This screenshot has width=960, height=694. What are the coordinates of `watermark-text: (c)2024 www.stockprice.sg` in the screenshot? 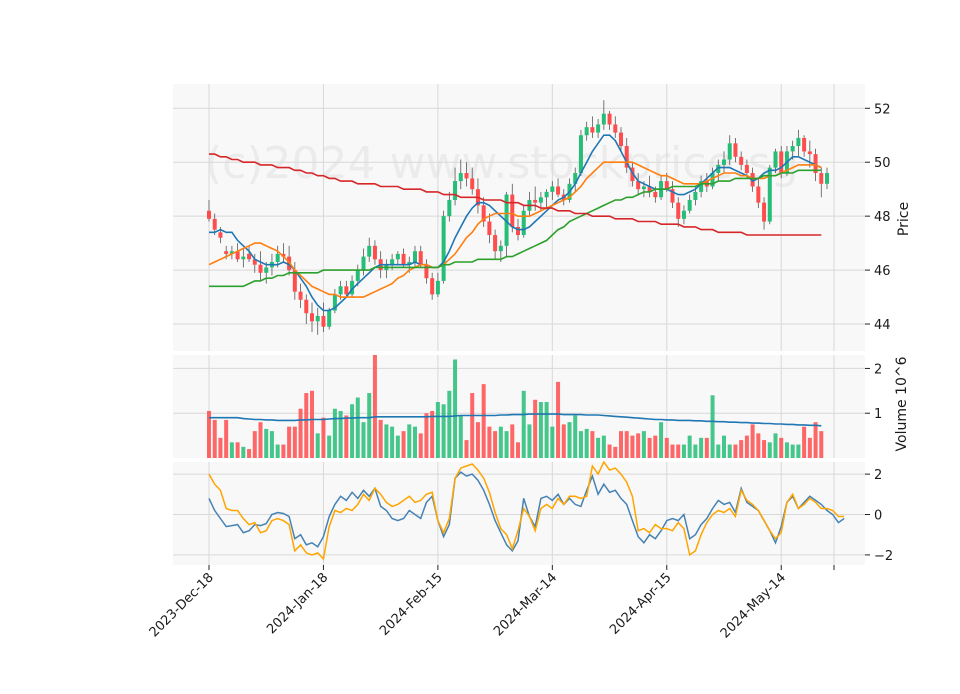 It's located at (502, 163).